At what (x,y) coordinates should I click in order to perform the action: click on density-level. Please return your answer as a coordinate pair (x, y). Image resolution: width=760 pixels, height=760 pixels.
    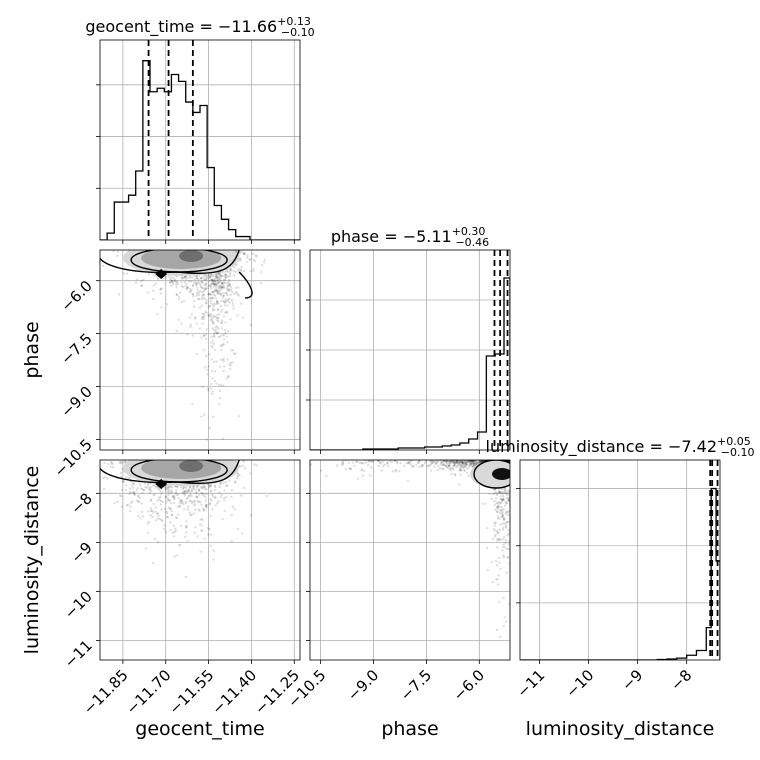
    Looking at the image, I should click on (191, 256).